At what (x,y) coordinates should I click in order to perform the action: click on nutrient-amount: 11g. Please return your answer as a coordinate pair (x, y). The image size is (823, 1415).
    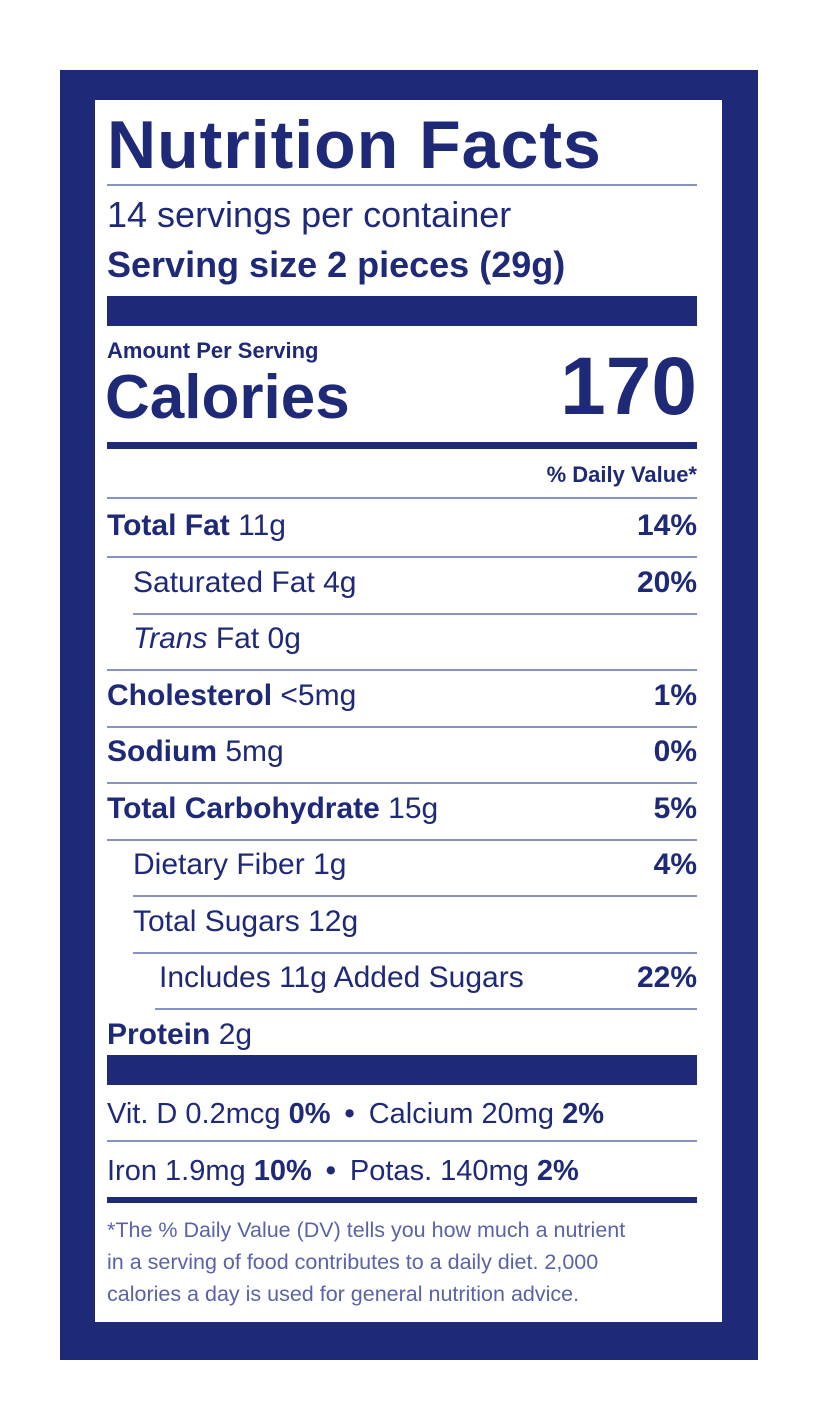
    Looking at the image, I should click on (262, 525).